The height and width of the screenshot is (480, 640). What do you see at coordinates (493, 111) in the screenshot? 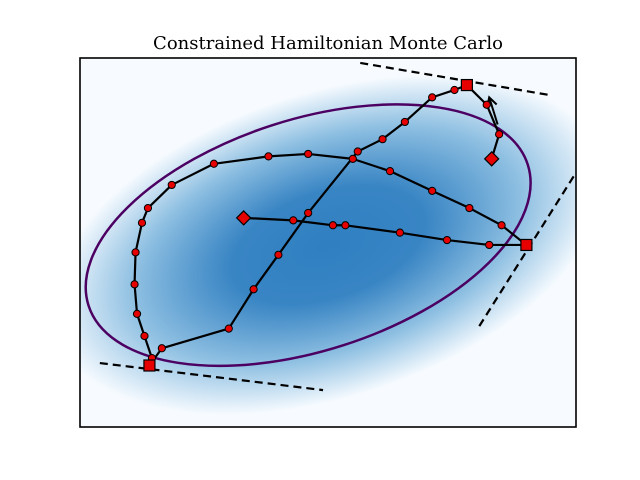
I see `arrow-shaft` at bounding box center [493, 111].